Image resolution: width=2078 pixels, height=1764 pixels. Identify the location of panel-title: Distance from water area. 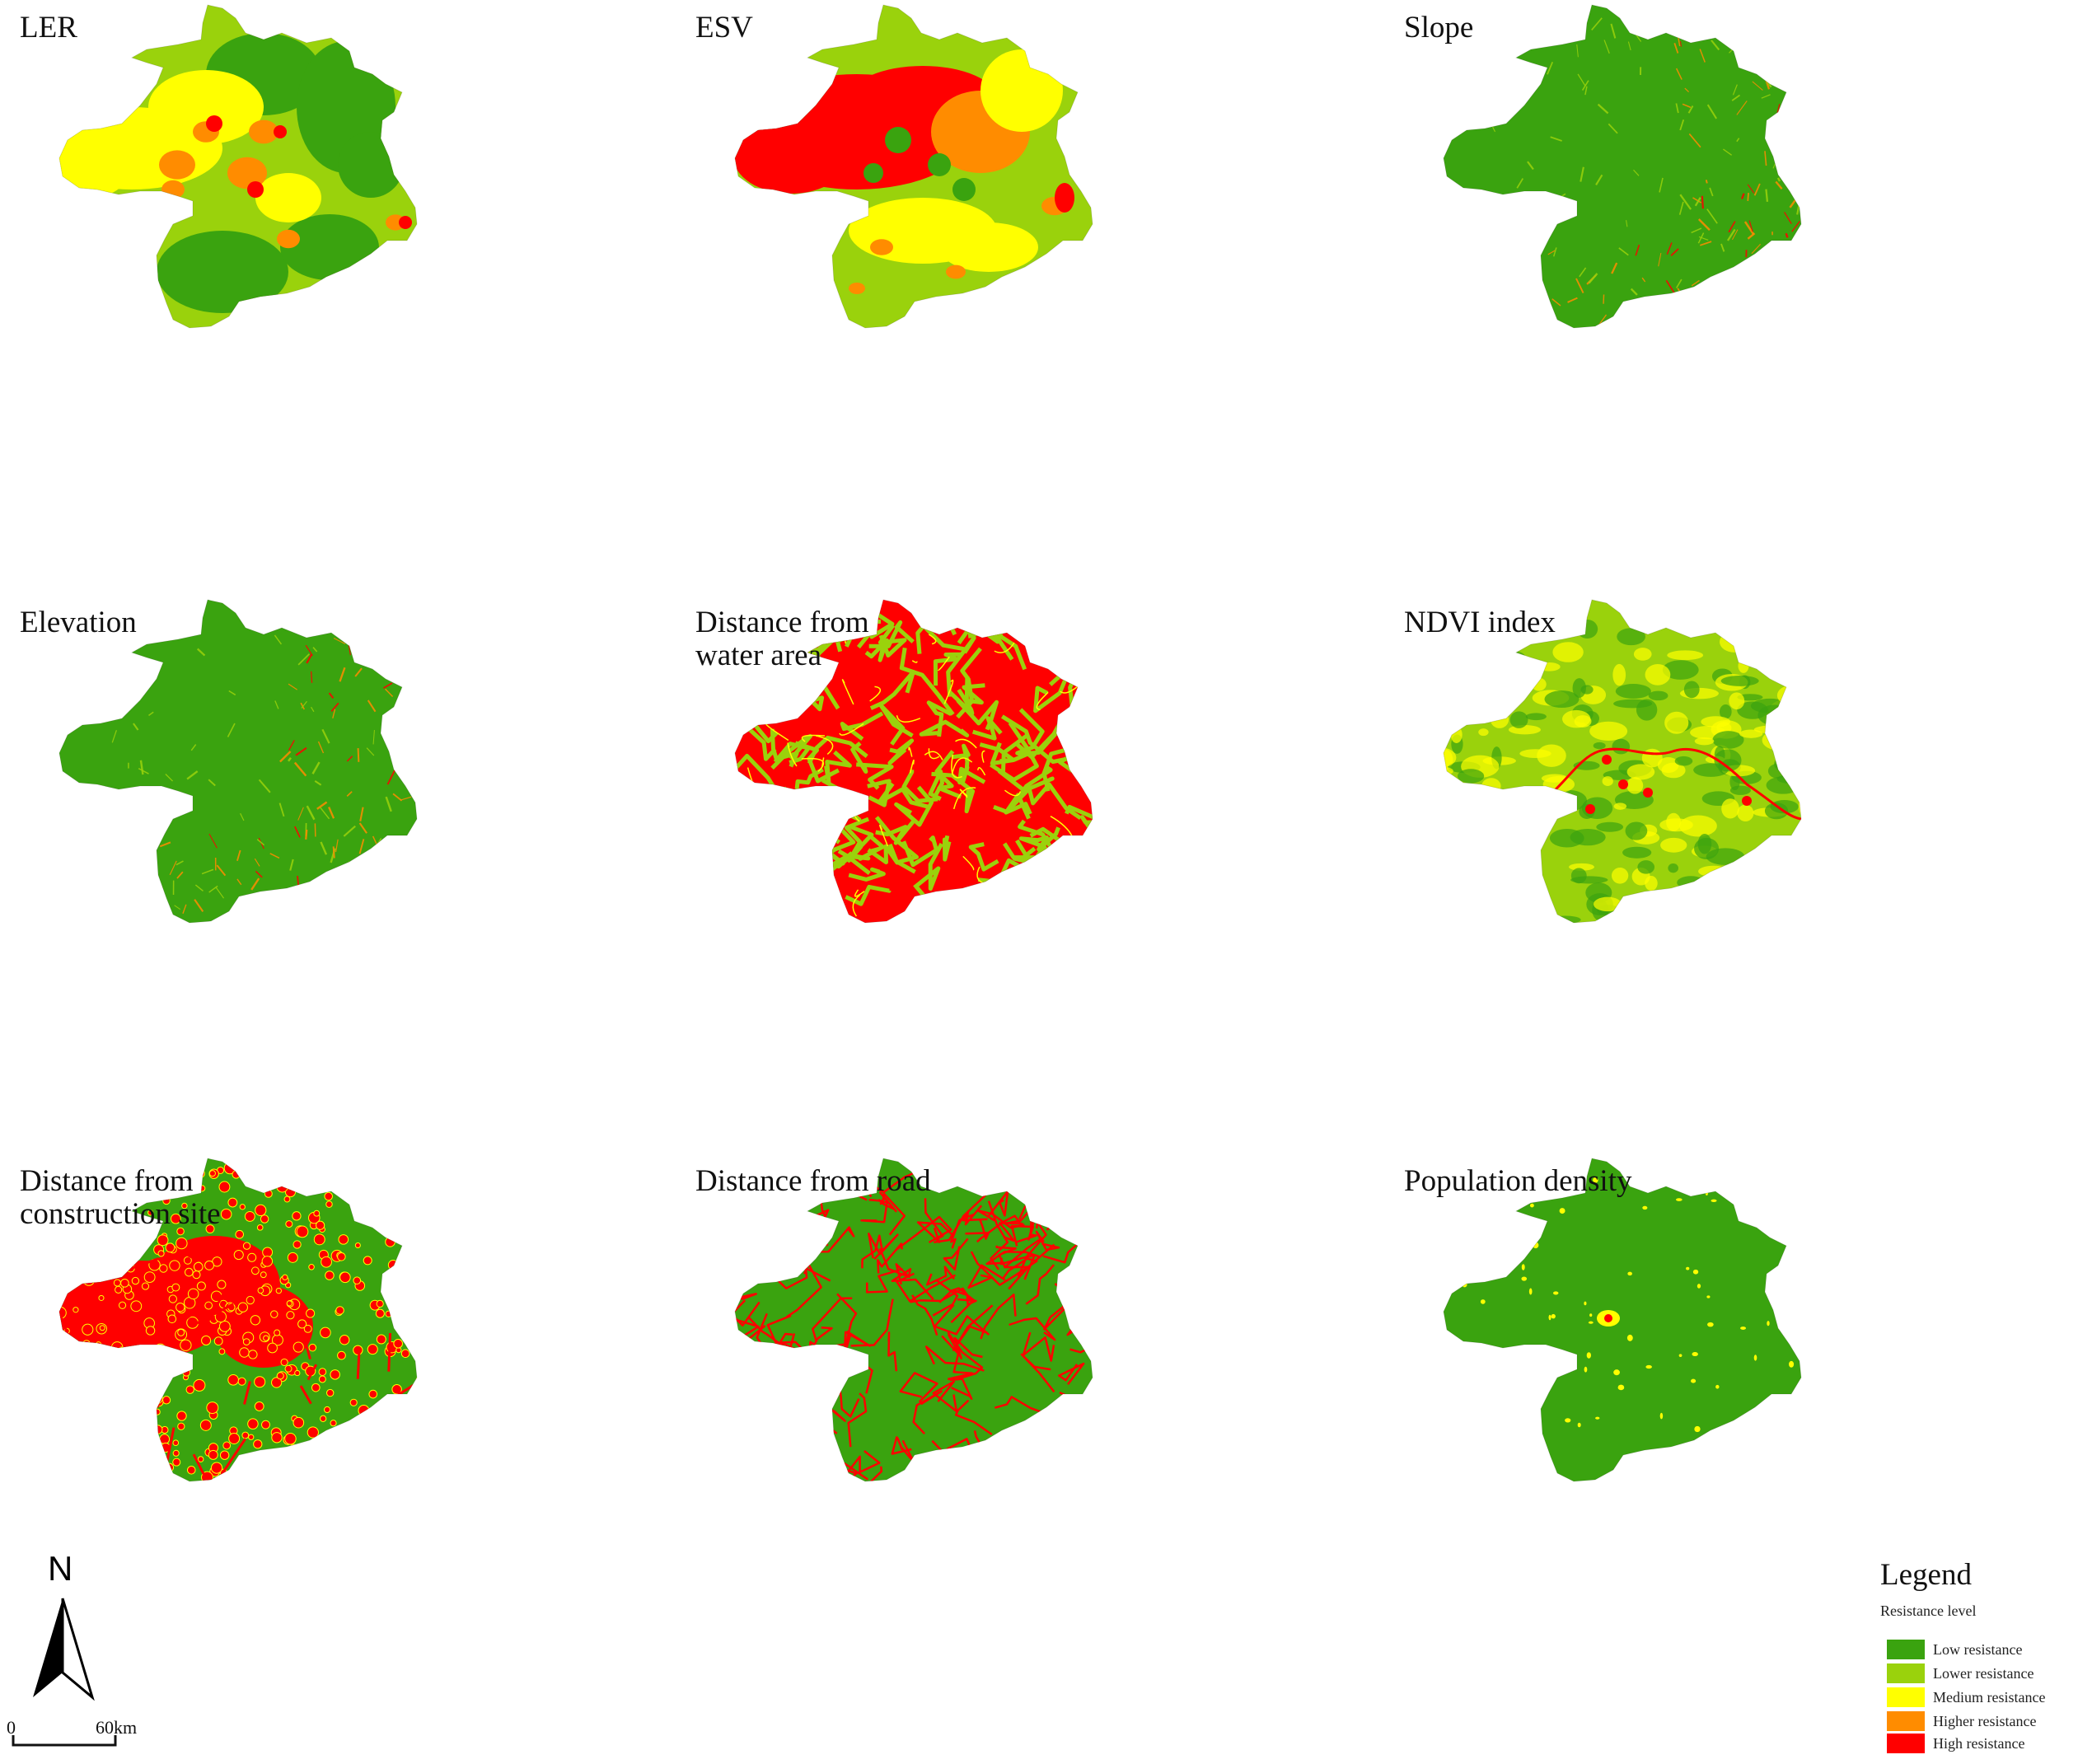
(782, 639).